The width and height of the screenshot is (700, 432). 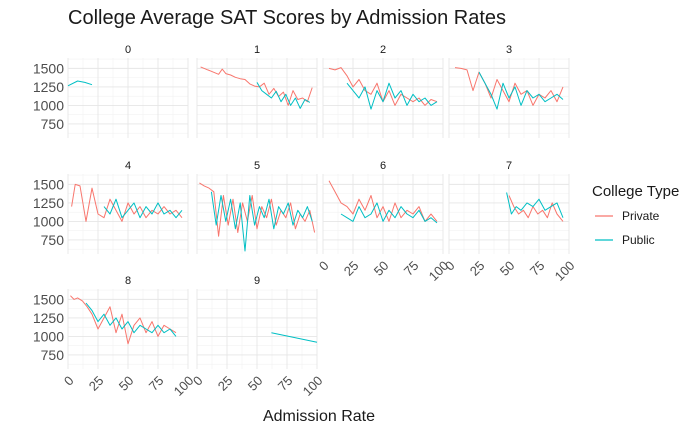 What do you see at coordinates (257, 281) in the screenshot?
I see `facet-label: 9` at bounding box center [257, 281].